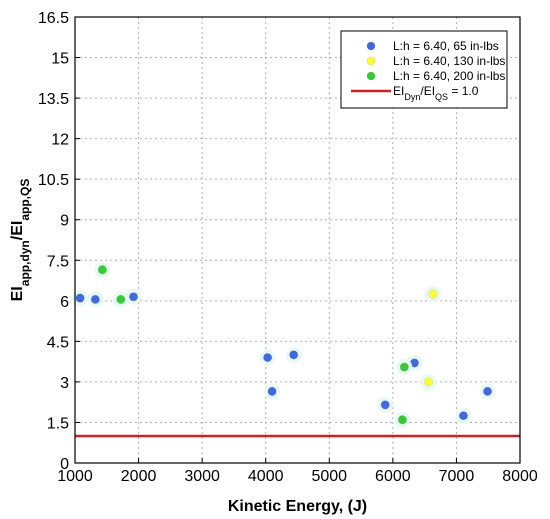 This screenshot has width=550, height=519. I want to click on y-tick-label: 6, so click(64, 302).